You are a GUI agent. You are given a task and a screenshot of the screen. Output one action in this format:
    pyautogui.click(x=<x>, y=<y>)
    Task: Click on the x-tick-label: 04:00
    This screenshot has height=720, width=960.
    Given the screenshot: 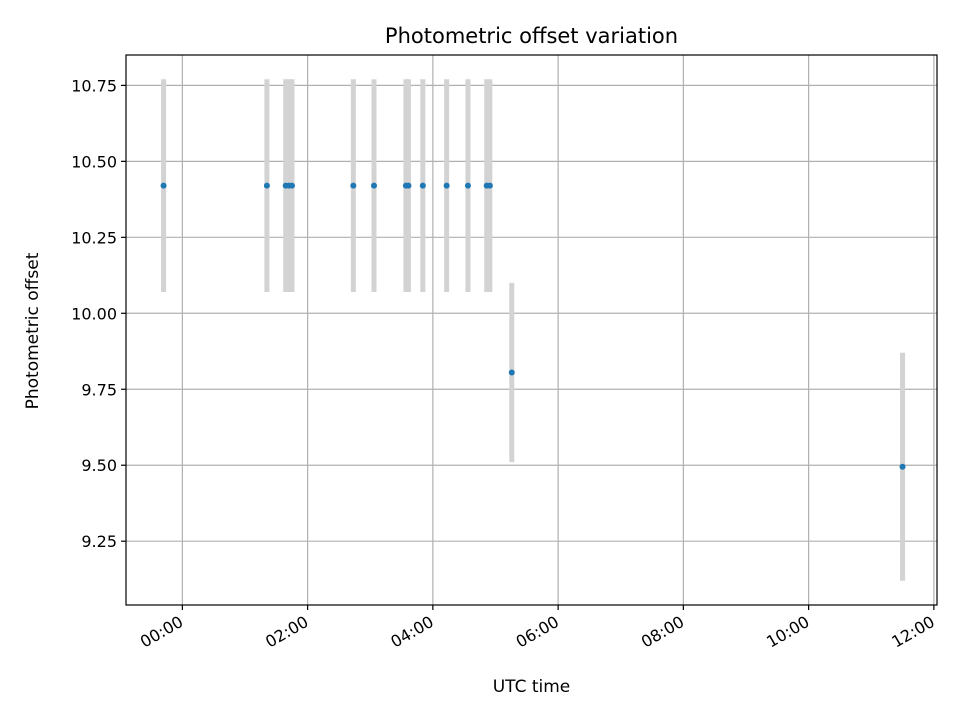 What is the action you would take?
    pyautogui.click(x=411, y=632)
    